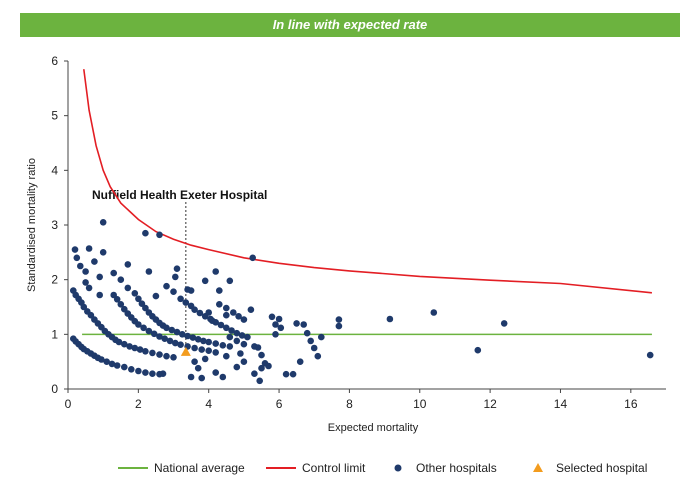 Image resolution: width=700 pixels, height=500 pixels. Describe the element at coordinates (601, 468) in the screenshot. I see `legend-selected-hospital-label: Selected hospital` at that location.